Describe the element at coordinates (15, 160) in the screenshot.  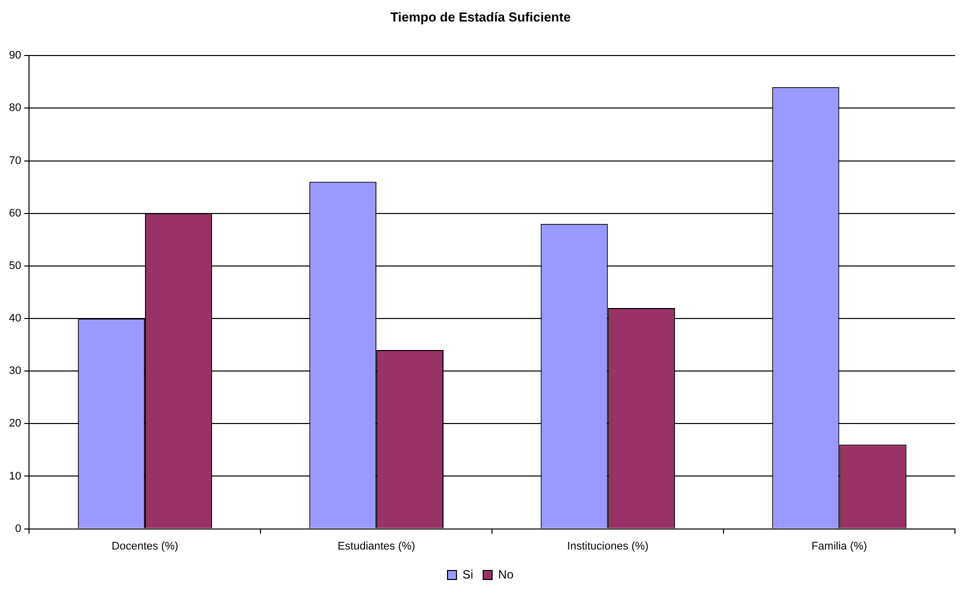
I see `y-tick-label: 70` at that location.